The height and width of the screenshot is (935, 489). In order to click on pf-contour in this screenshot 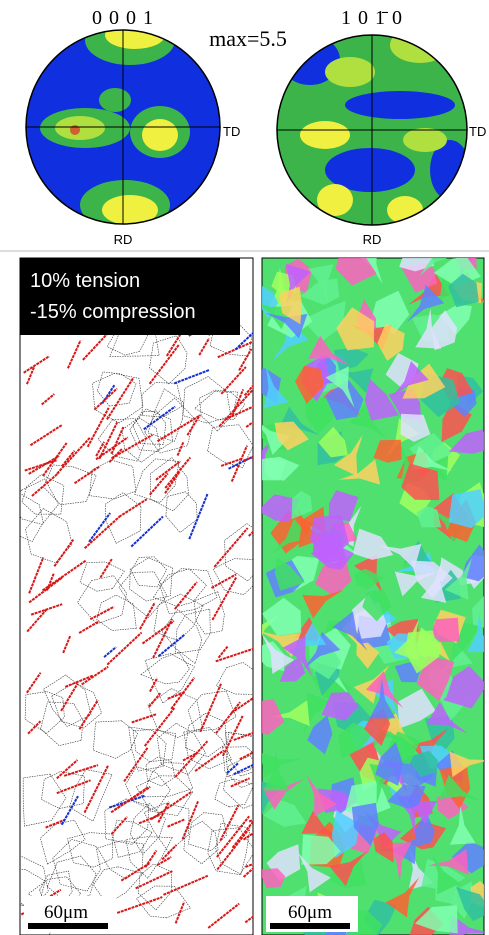, I will do `click(80, 128)`.